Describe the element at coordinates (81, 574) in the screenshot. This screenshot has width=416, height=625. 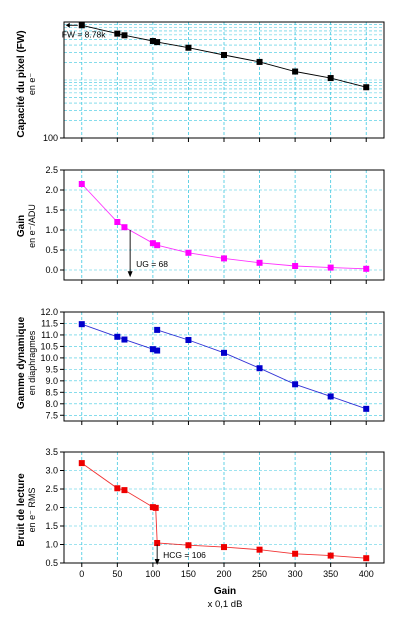
I see `xtick-label-0: 0` at that location.